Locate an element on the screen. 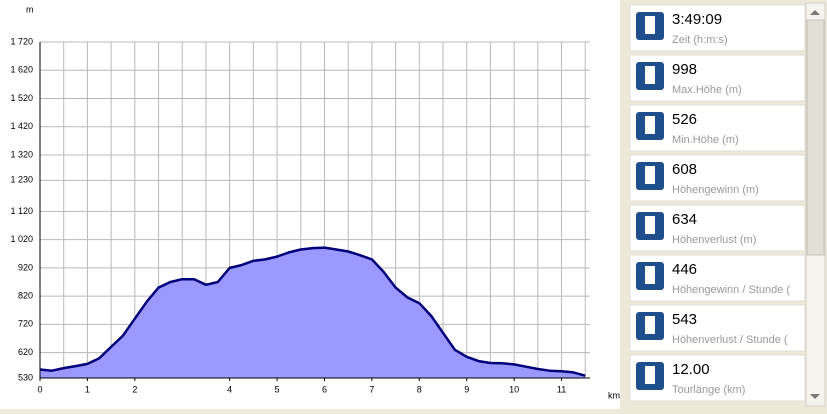  stat-label: Zeit (h:m:s) is located at coordinates (700, 40).